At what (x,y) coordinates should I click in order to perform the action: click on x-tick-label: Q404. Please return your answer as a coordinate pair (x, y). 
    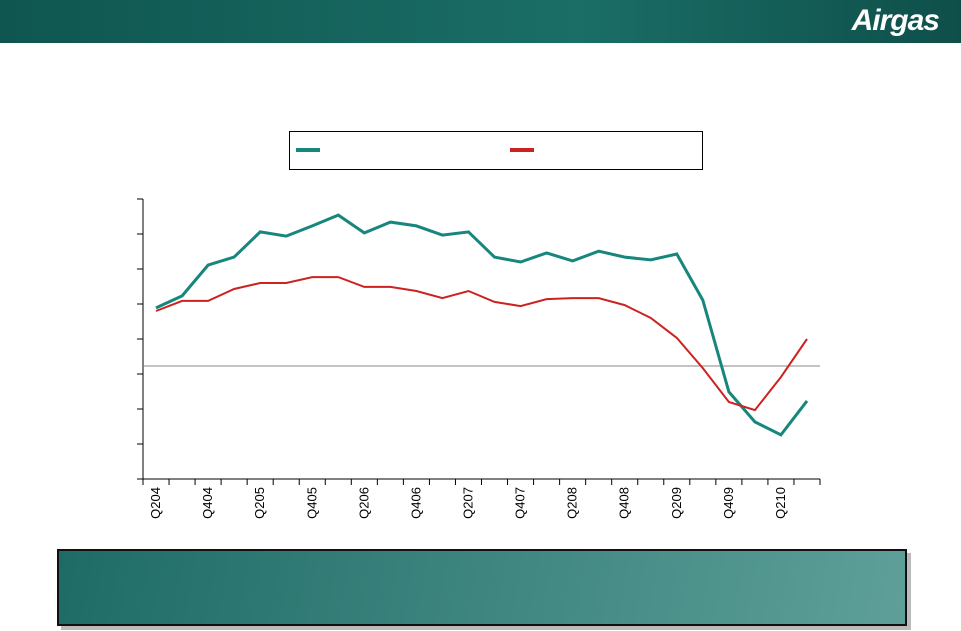
    Looking at the image, I should click on (207, 503).